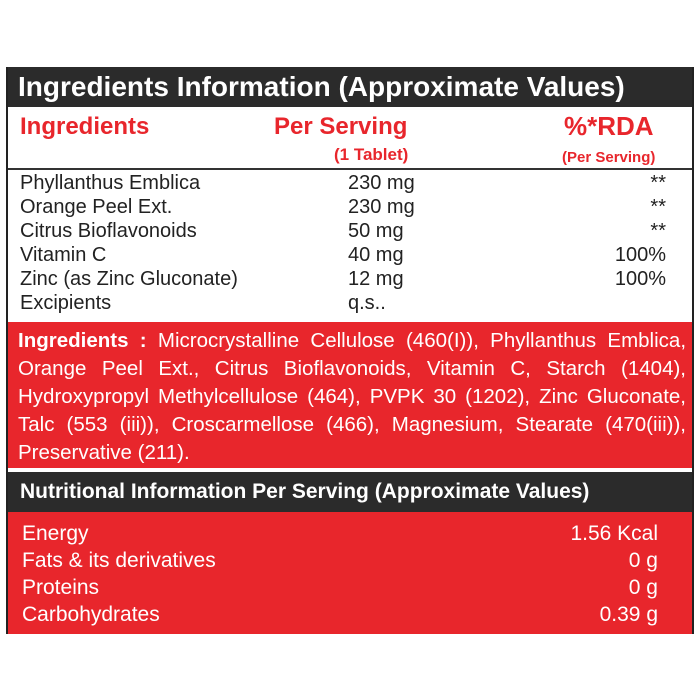  What do you see at coordinates (367, 303) in the screenshot?
I see `row-amount: q.s..` at bounding box center [367, 303].